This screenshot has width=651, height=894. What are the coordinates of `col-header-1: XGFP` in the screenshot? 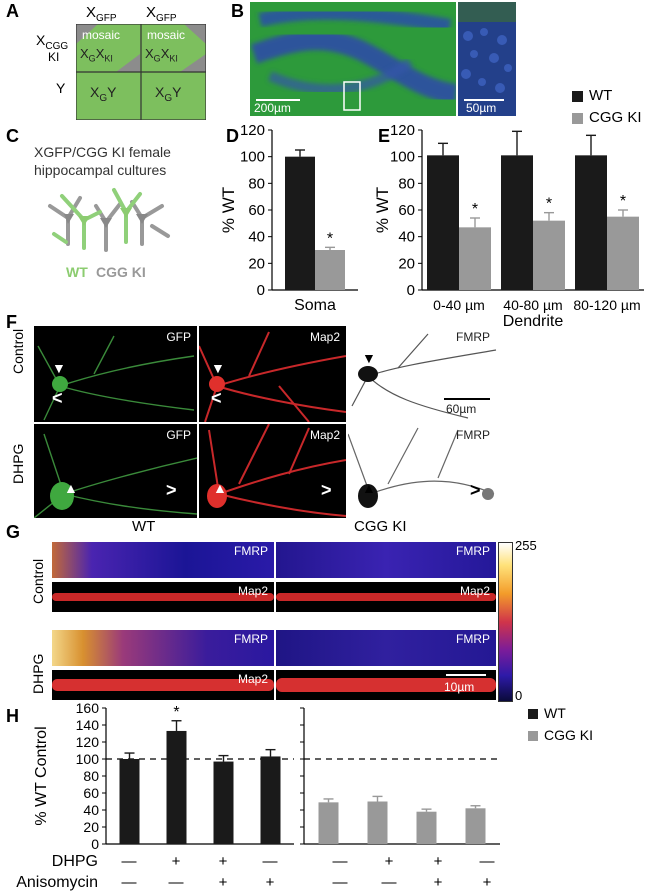 It's located at (101, 14).